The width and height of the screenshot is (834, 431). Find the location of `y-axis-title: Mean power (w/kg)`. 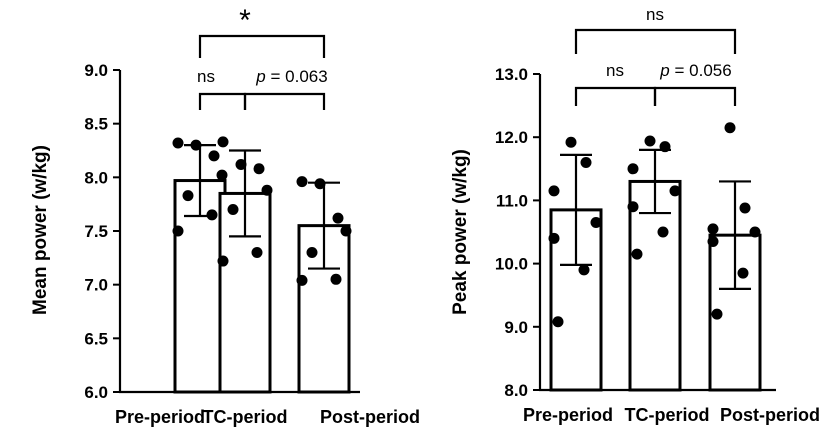

y-axis-title: Mean power (w/kg) is located at coordinates (40, 230).